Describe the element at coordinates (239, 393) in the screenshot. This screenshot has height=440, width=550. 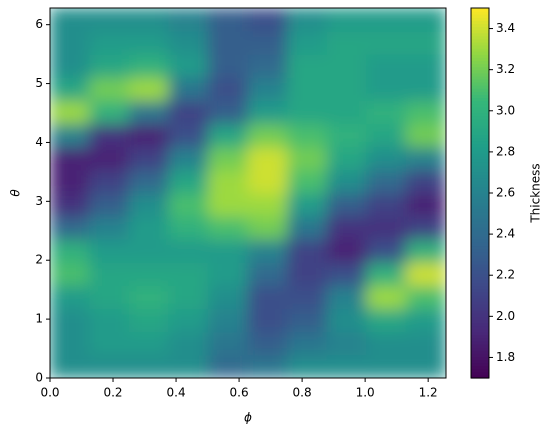
I see `x-tick-label: 0.6` at that location.